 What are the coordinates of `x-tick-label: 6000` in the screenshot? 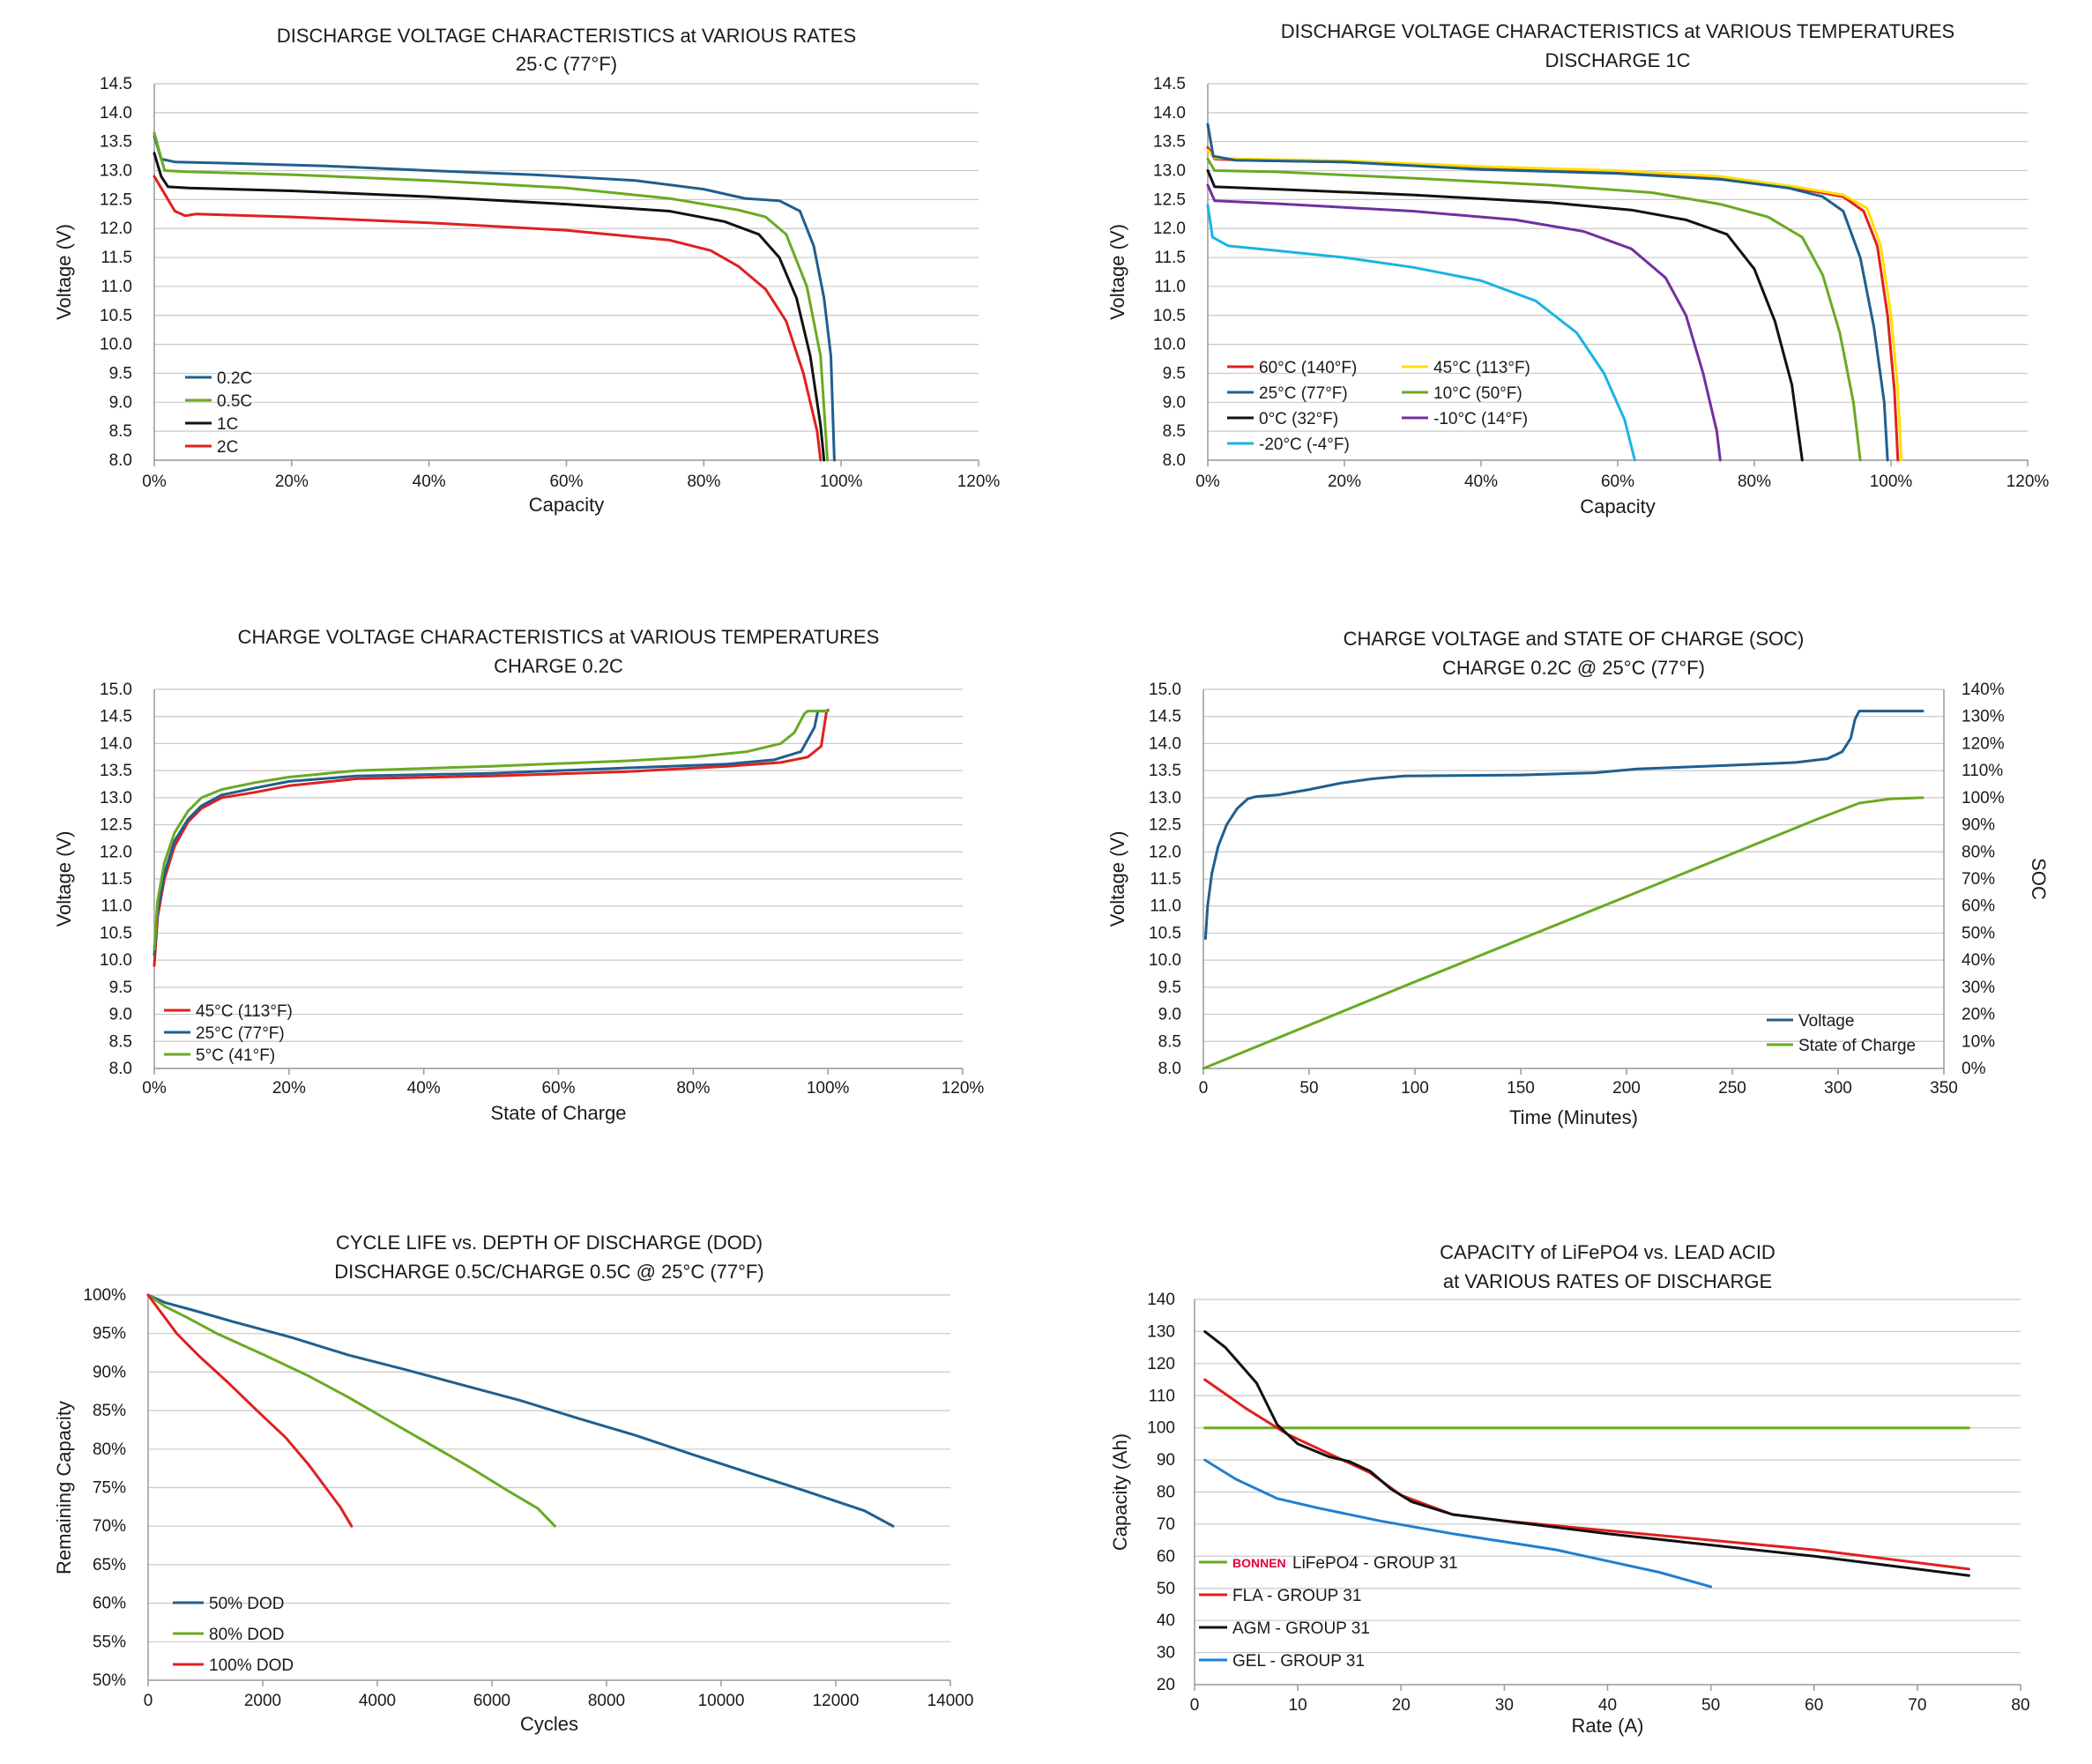 It's located at (491, 1701).